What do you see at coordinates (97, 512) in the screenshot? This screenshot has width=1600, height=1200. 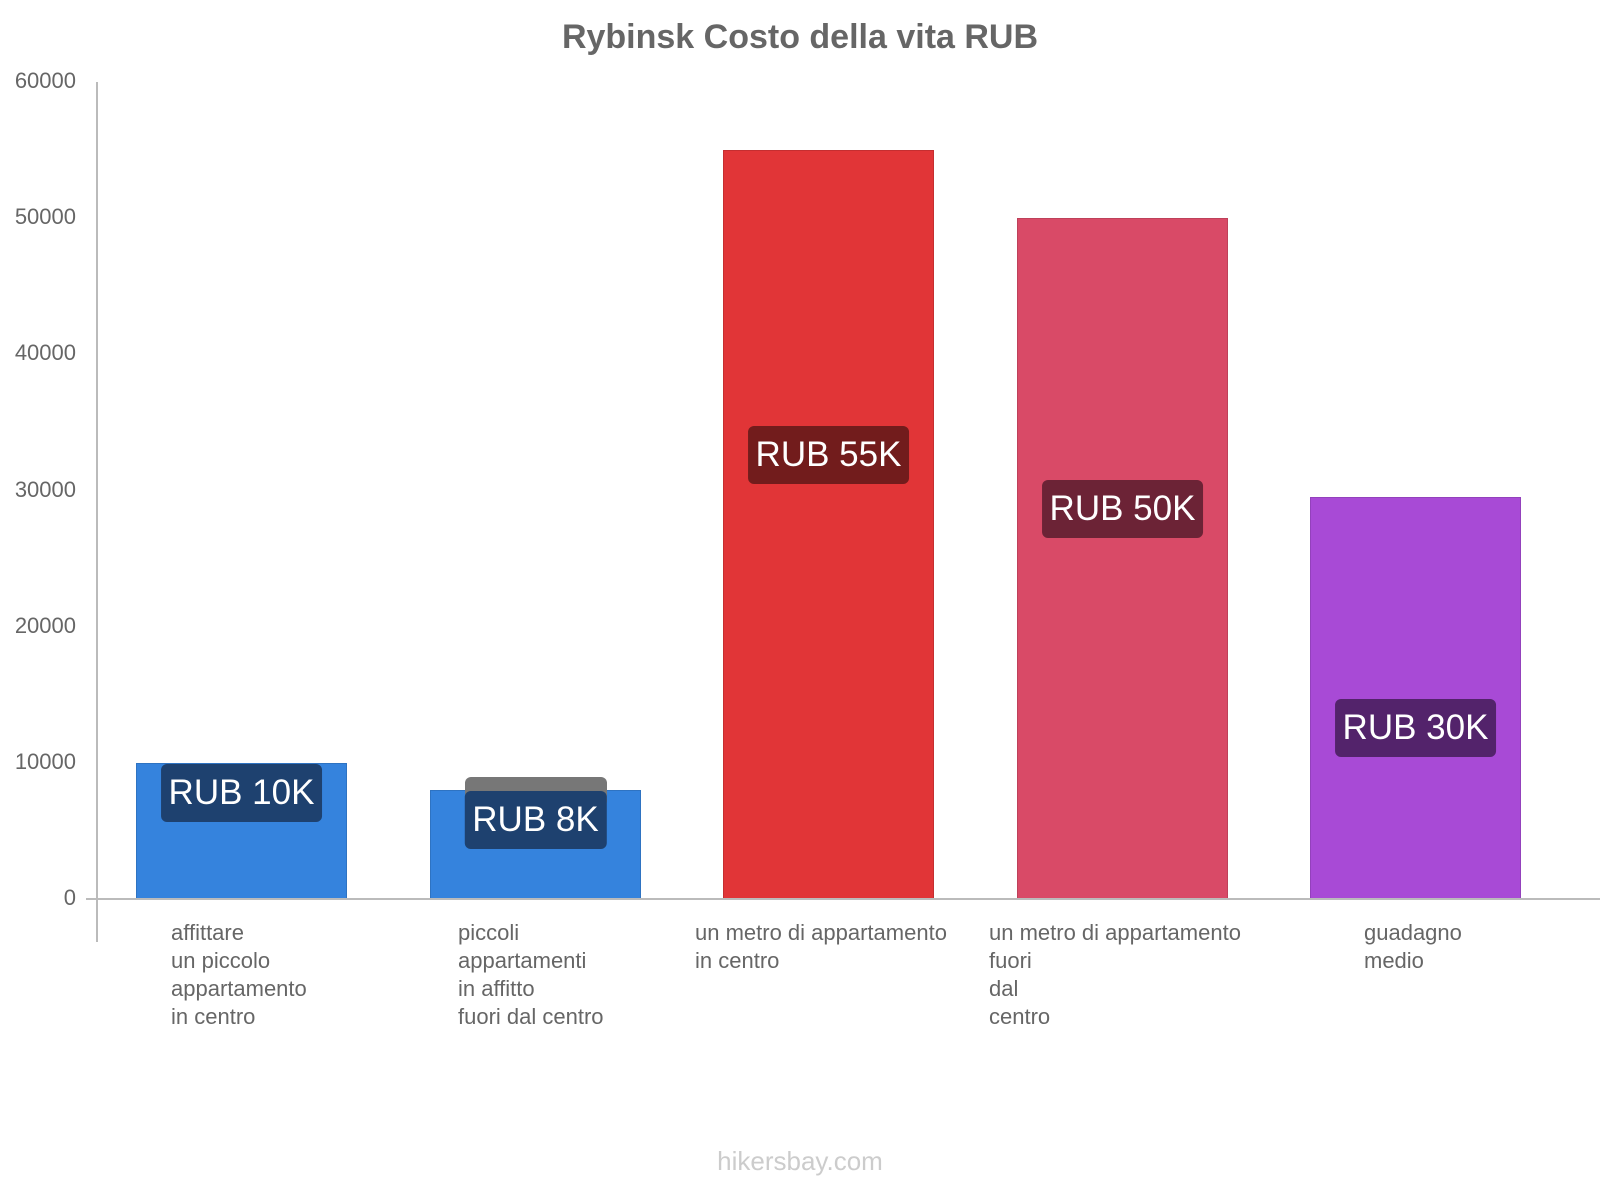 I see `y-axis-line` at bounding box center [97, 512].